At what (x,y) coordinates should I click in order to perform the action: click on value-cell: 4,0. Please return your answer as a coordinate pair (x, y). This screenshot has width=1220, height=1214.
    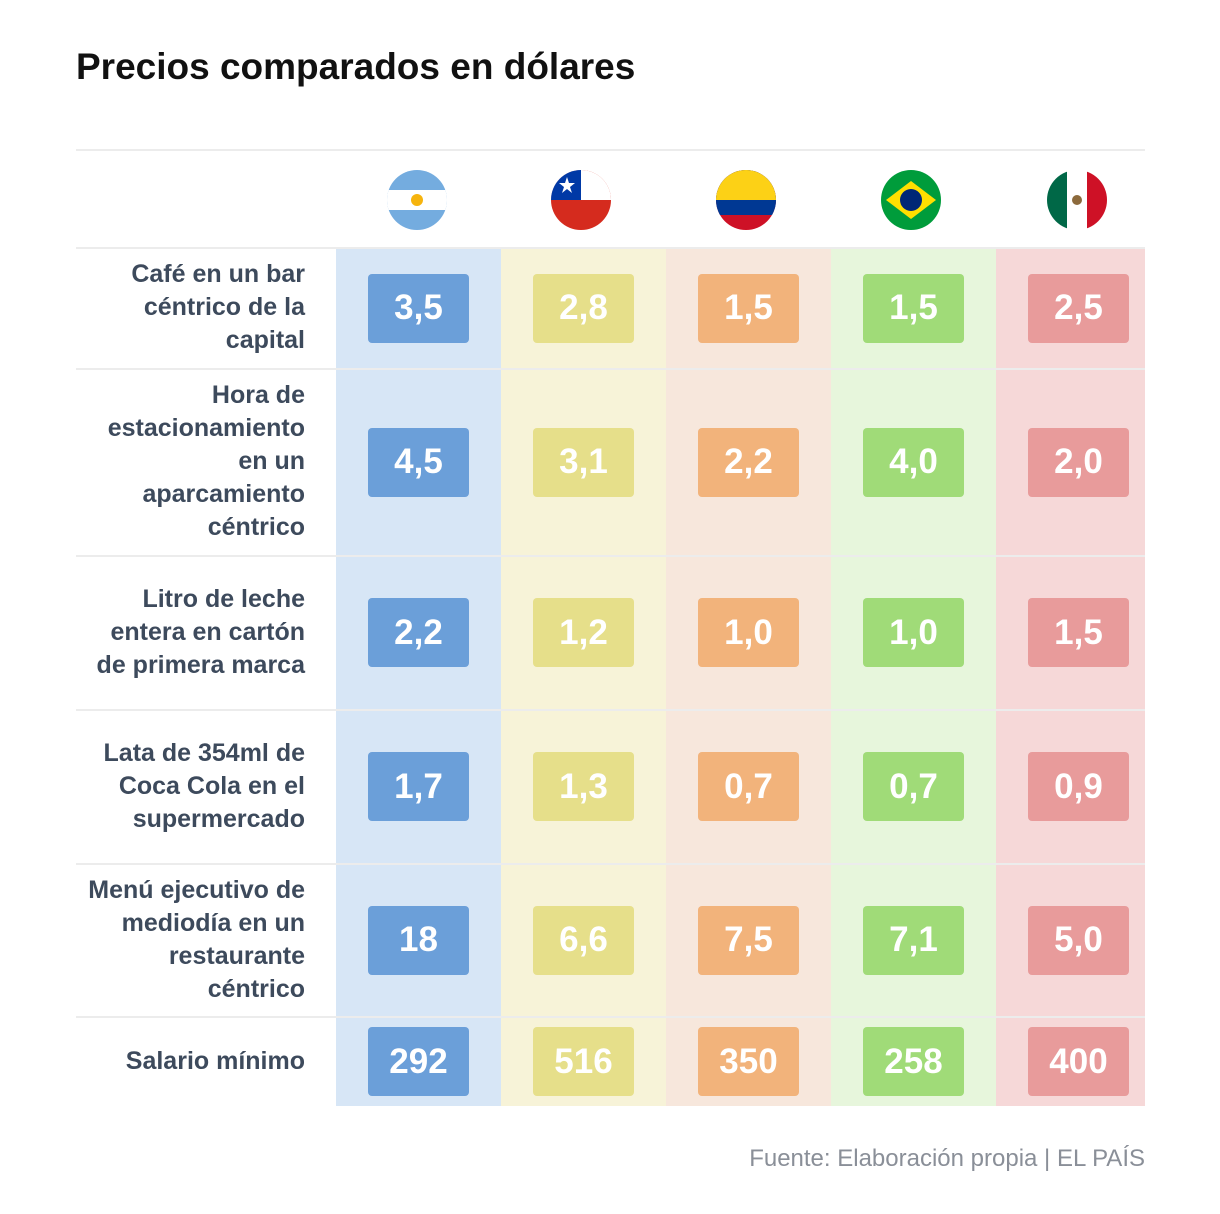
    Looking at the image, I should click on (913, 462).